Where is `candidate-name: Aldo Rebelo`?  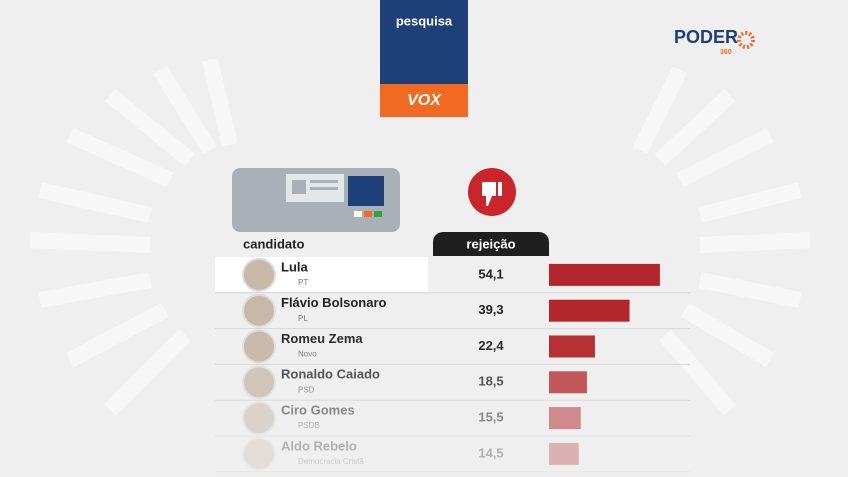
candidate-name: Aldo Rebelo is located at coordinates (319, 445).